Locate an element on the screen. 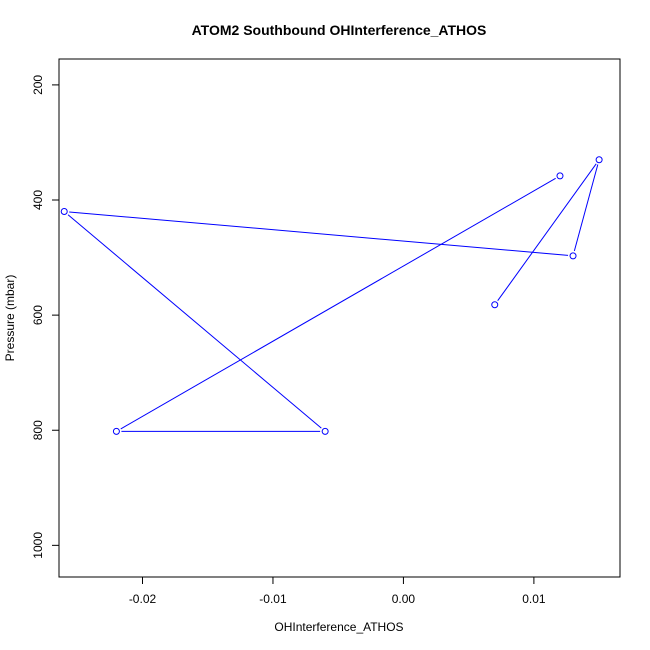 The height and width of the screenshot is (650, 650). x-axis: -0.02 -0.01 0.00 0.01 is located at coordinates (337, 591).